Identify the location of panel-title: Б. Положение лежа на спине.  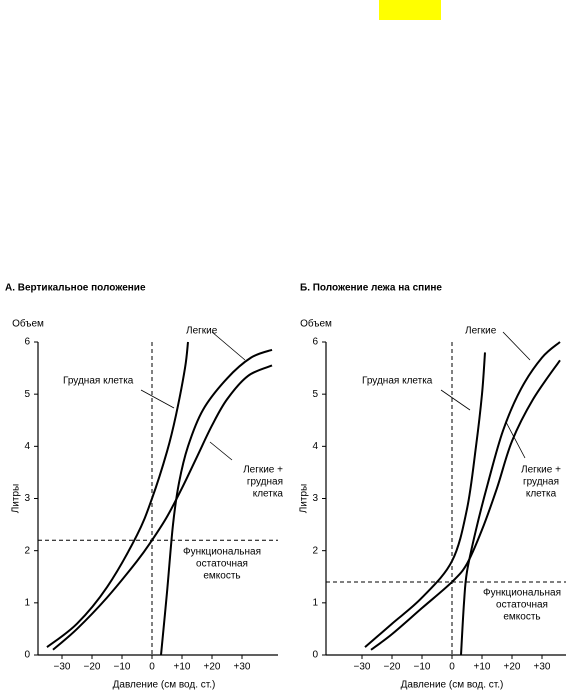
(371, 288).